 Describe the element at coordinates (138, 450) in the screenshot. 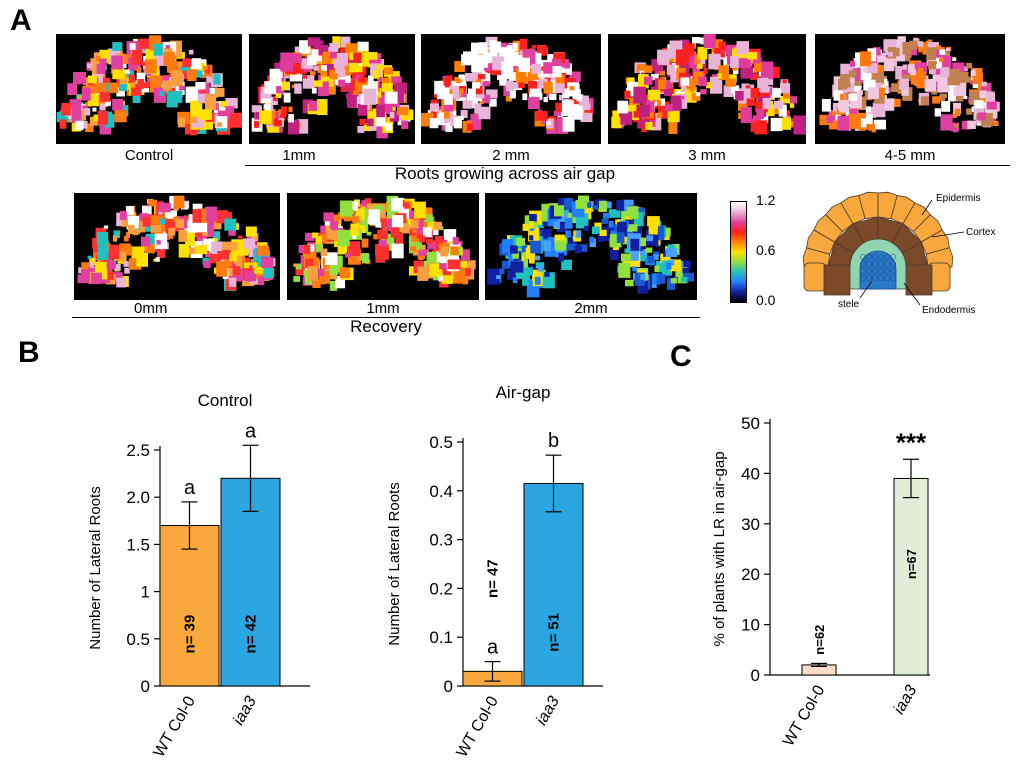

I see `y-tick-label: 2.5` at that location.